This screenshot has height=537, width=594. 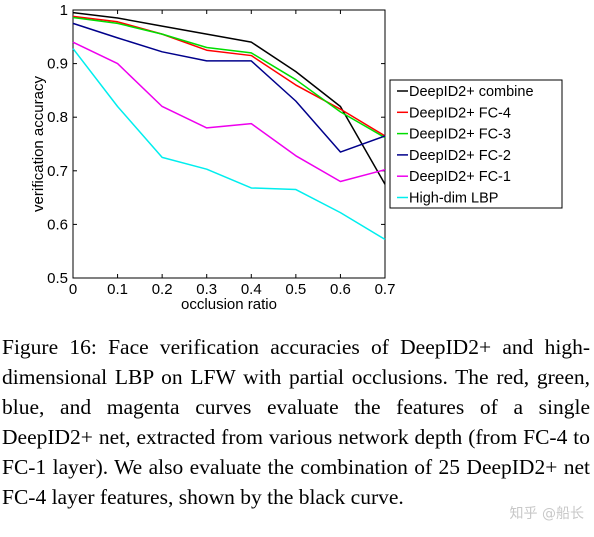 What do you see at coordinates (229, 304) in the screenshot?
I see `x-axis-label: occlusion ratio` at bounding box center [229, 304].